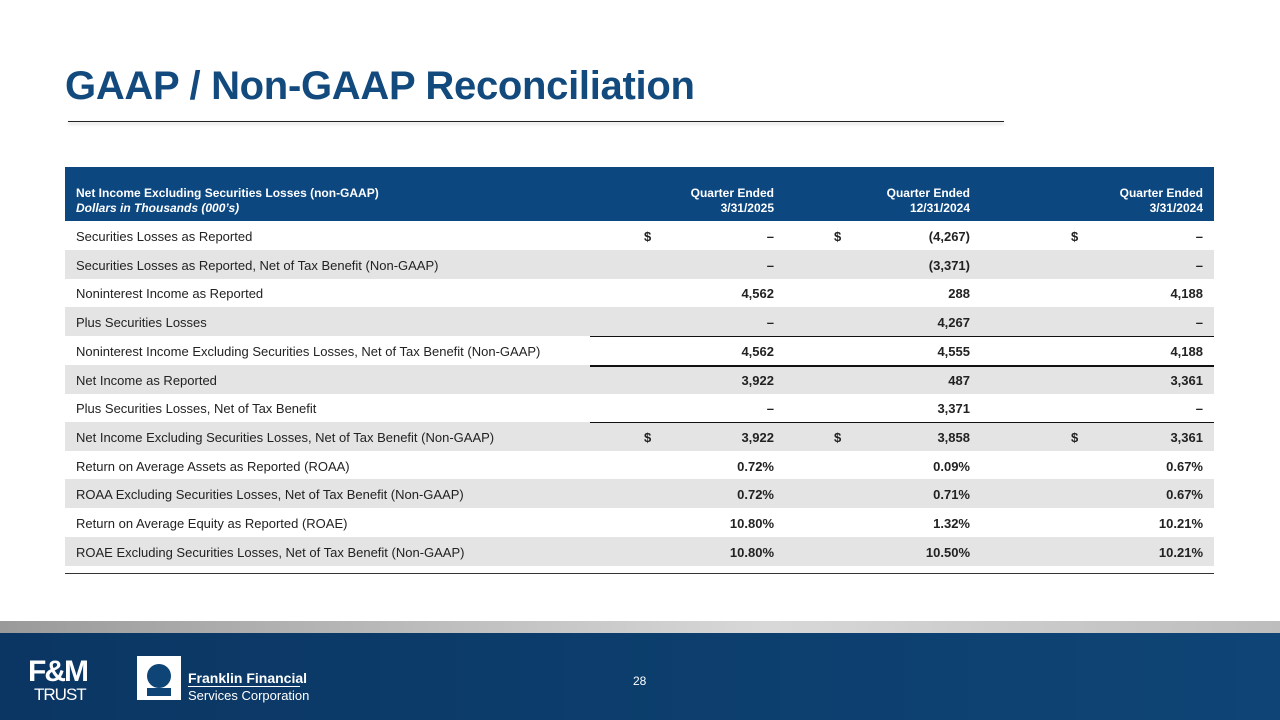 The image size is (1280, 720). What do you see at coordinates (536, 121) in the screenshot?
I see `title-rule` at bounding box center [536, 121].